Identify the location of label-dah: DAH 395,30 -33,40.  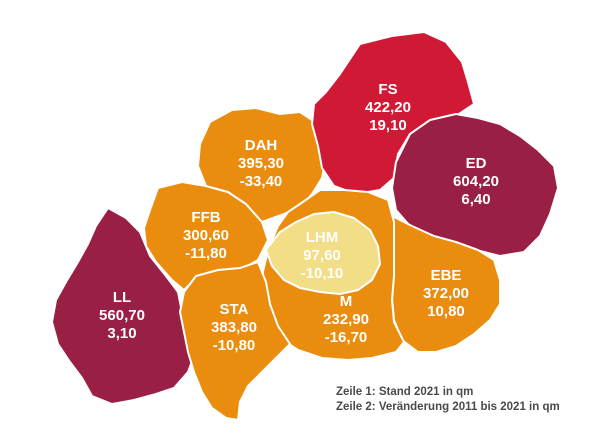
(261, 163).